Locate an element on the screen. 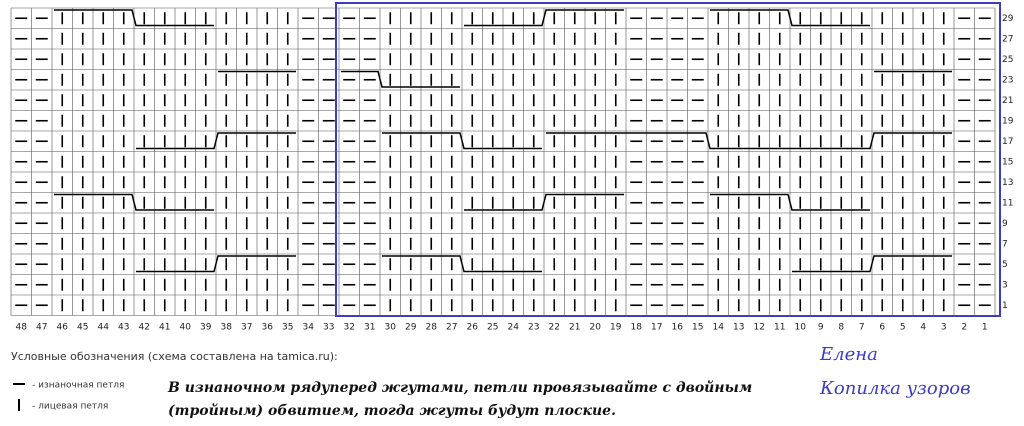  column-number: 8 is located at coordinates (841, 328).